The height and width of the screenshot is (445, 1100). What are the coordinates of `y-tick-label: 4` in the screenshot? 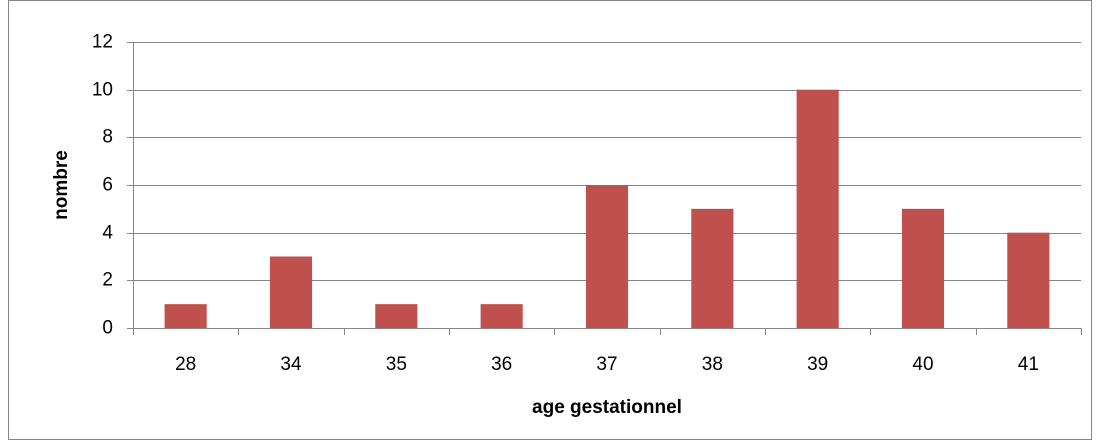 It's located at (107, 233).